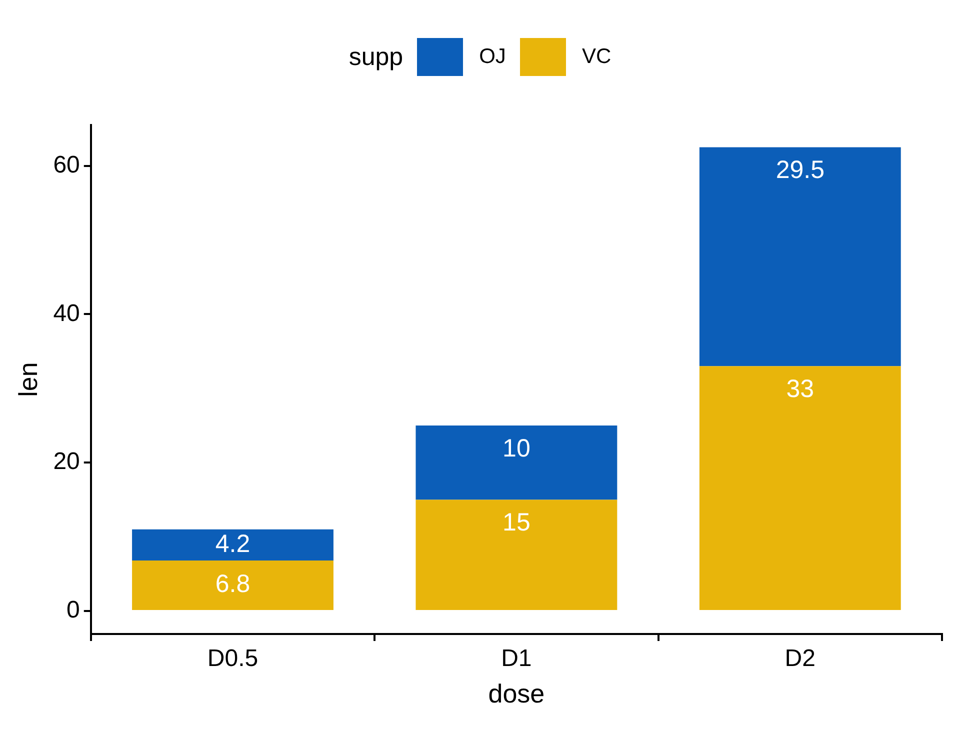 This screenshot has width=960, height=729. What do you see at coordinates (66, 313) in the screenshot?
I see `y-tick-label: 40` at bounding box center [66, 313].